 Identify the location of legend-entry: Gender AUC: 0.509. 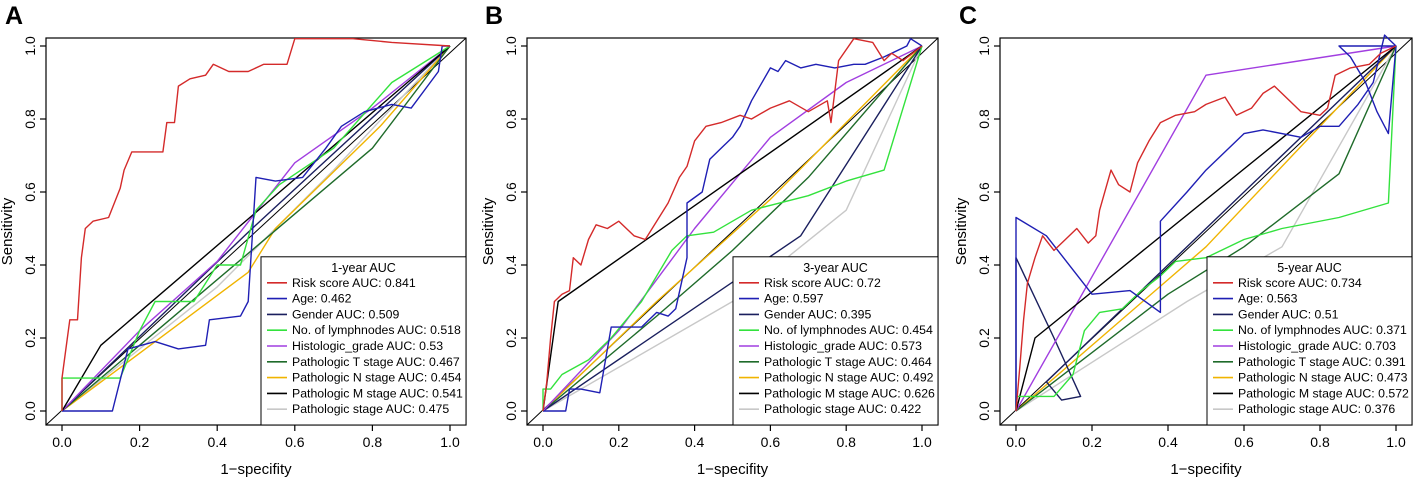
(345, 314).